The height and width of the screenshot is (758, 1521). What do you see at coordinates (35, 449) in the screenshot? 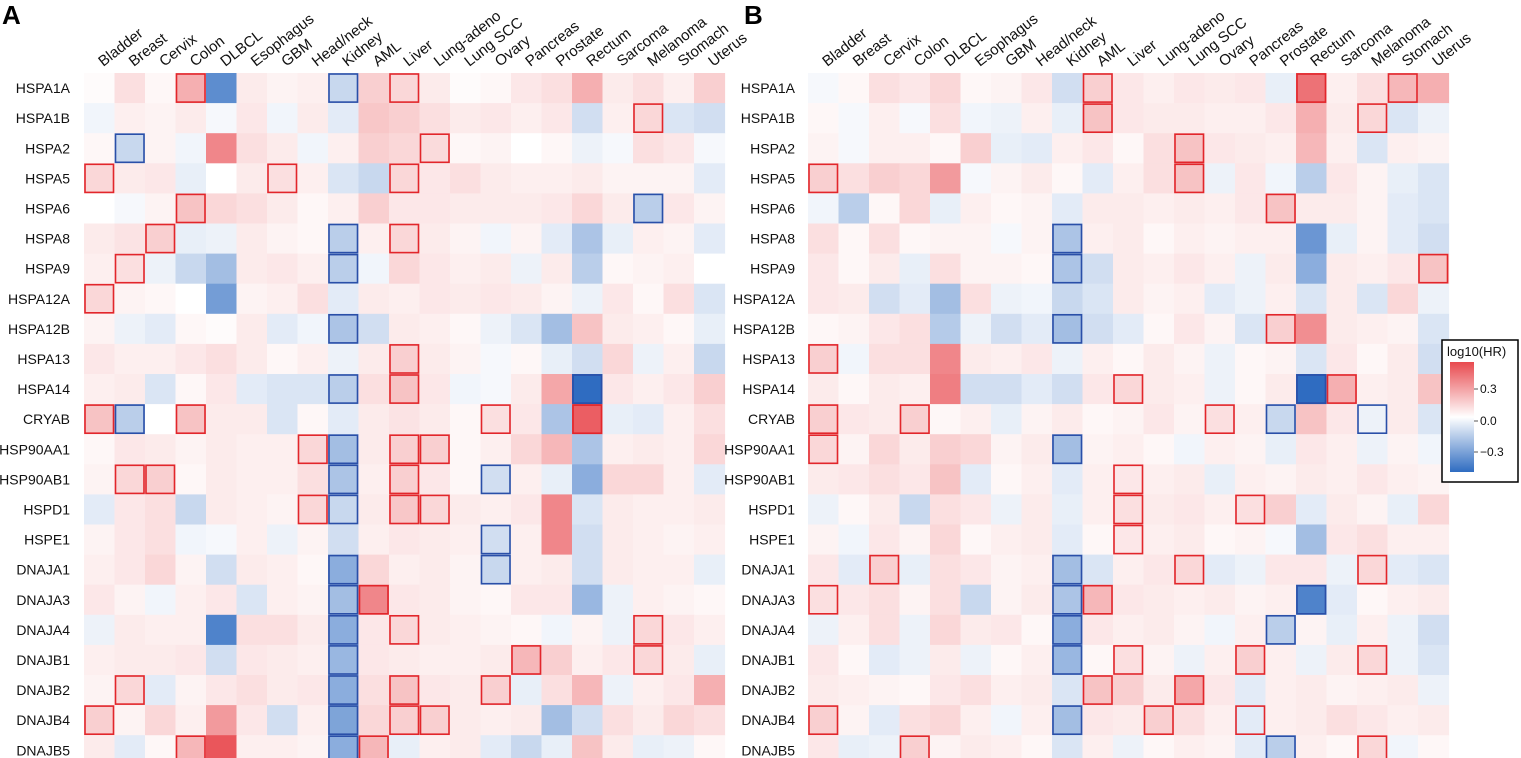
I see `row-label-a-hsp90aa1: HSP90AA1` at bounding box center [35, 449].